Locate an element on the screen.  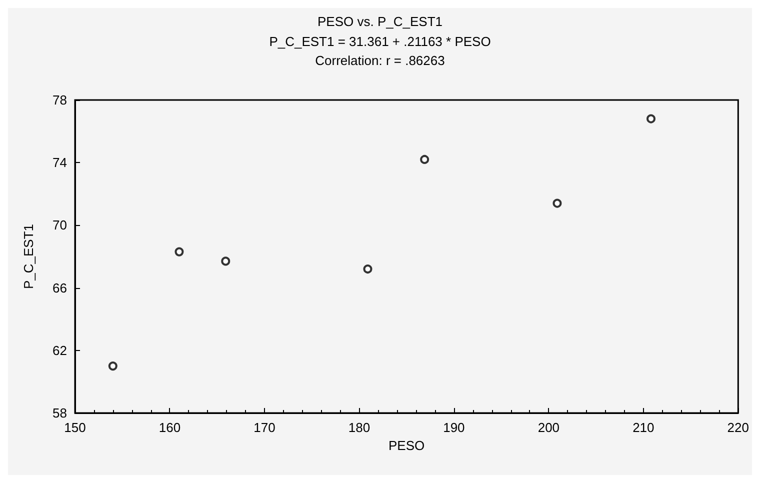
x-tick-label: 190 is located at coordinates (454, 427).